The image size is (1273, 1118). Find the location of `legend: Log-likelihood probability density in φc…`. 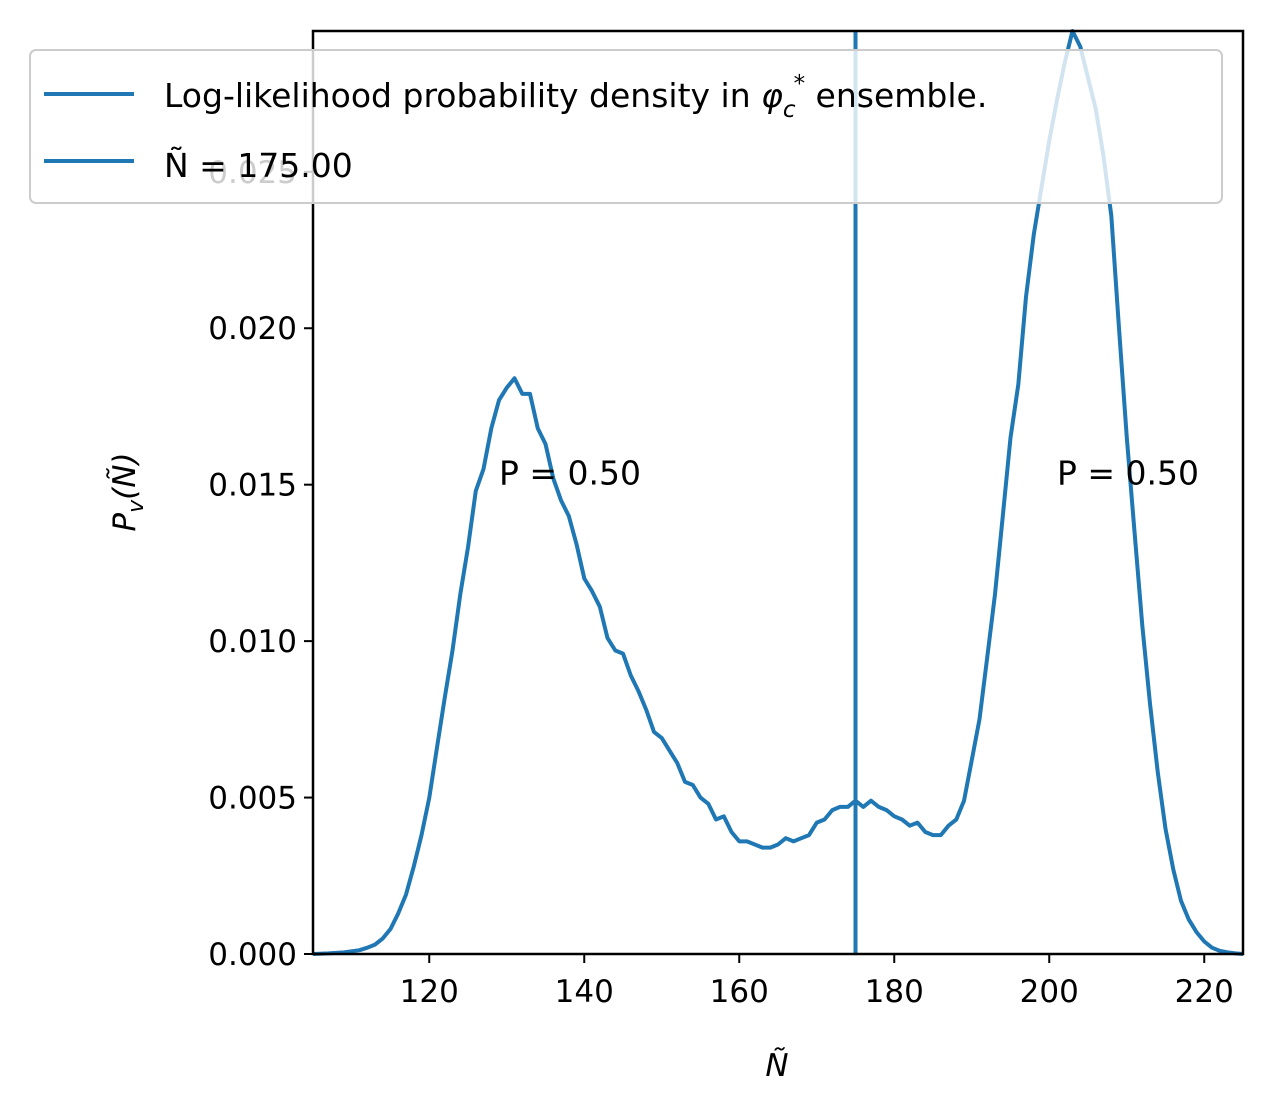

legend: Log-likelihood probability density in φc… is located at coordinates (626, 126).